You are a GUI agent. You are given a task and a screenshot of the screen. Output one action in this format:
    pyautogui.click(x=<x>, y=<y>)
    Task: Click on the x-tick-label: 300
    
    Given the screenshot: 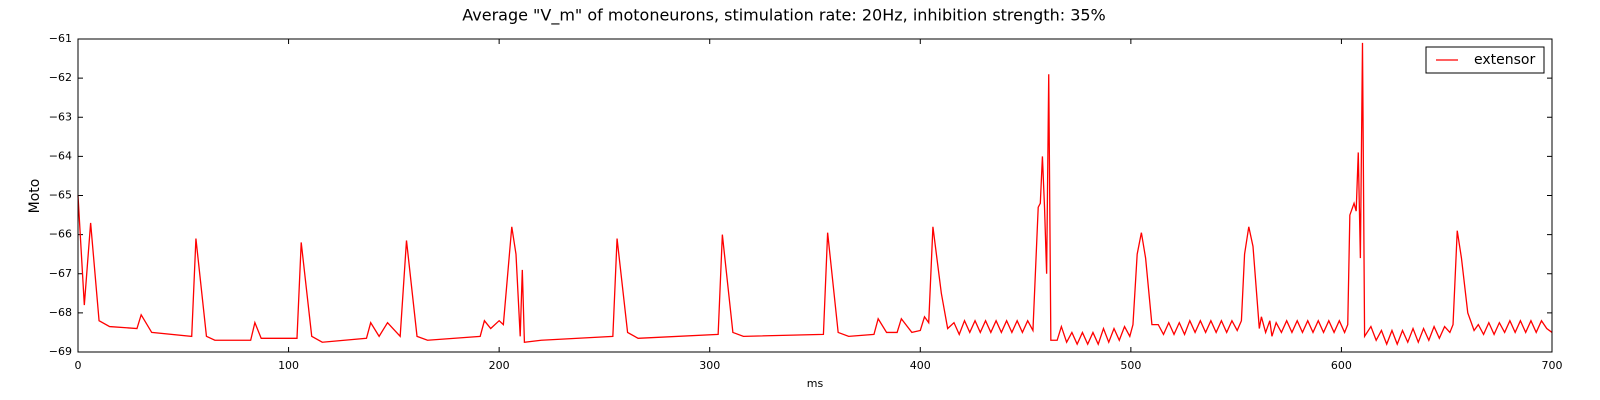 What is the action you would take?
    pyautogui.click(x=709, y=365)
    